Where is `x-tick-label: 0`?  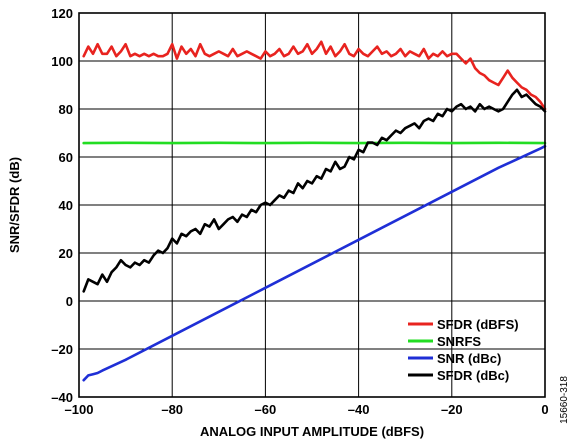
x-tick-label: 0 is located at coordinates (544, 409).